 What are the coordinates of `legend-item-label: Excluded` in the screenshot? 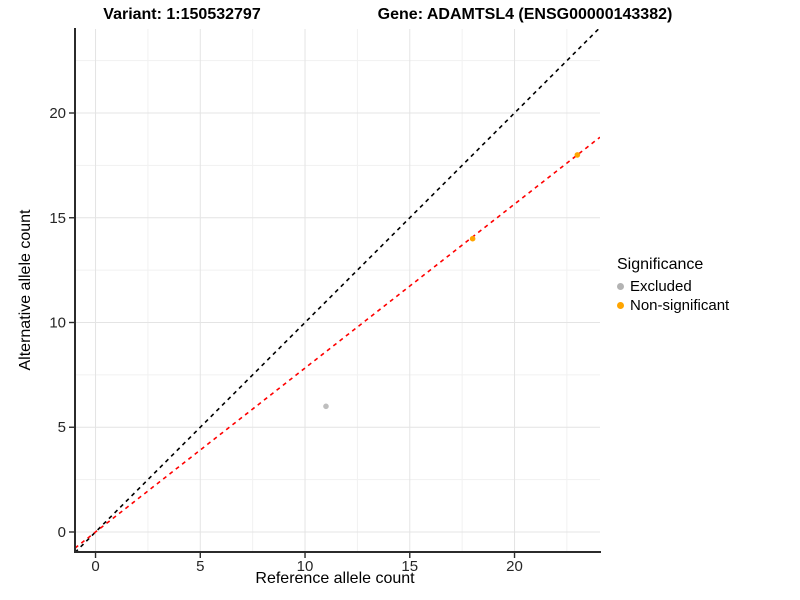 It's located at (661, 286).